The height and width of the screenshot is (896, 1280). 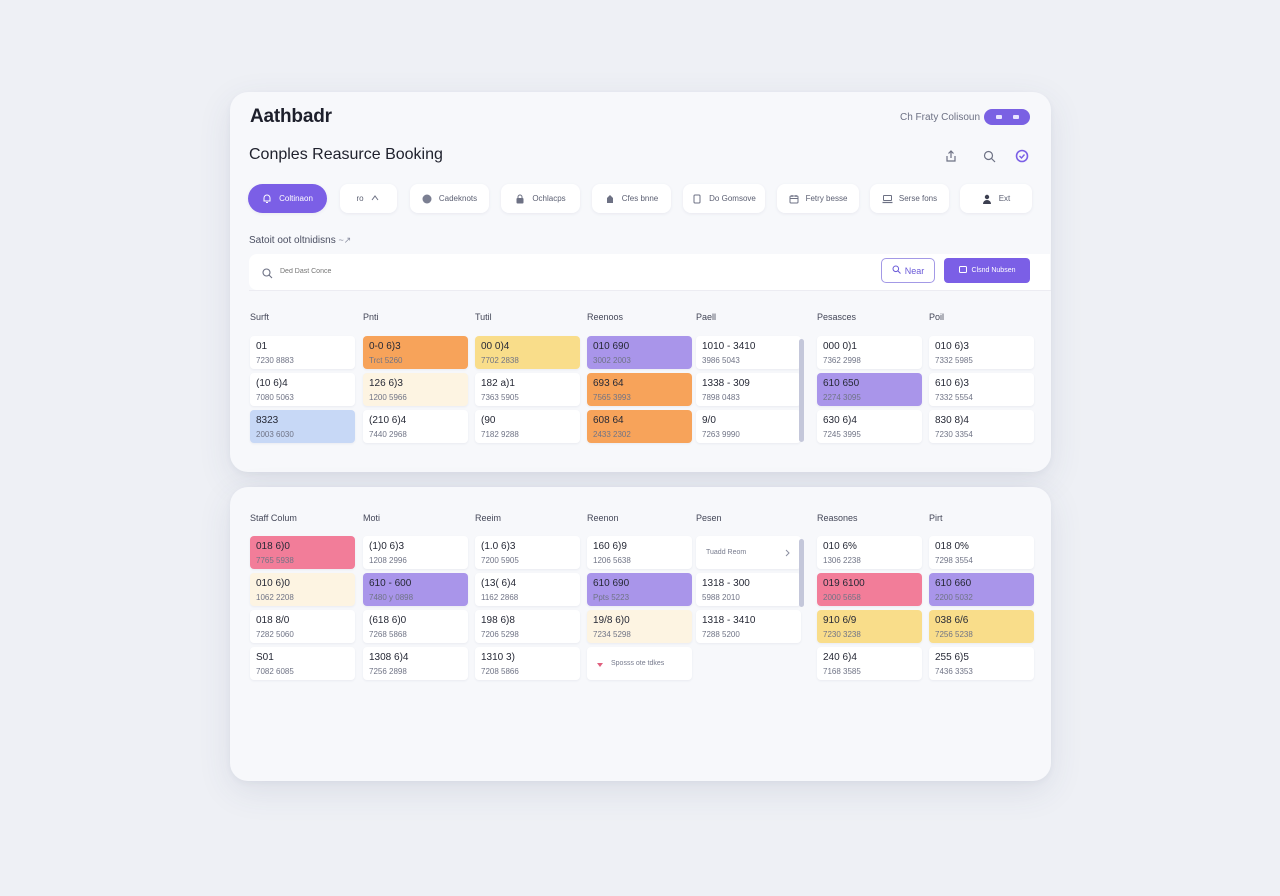 What do you see at coordinates (549, 198) in the screenshot?
I see `filter-label: Ochlacps` at bounding box center [549, 198].